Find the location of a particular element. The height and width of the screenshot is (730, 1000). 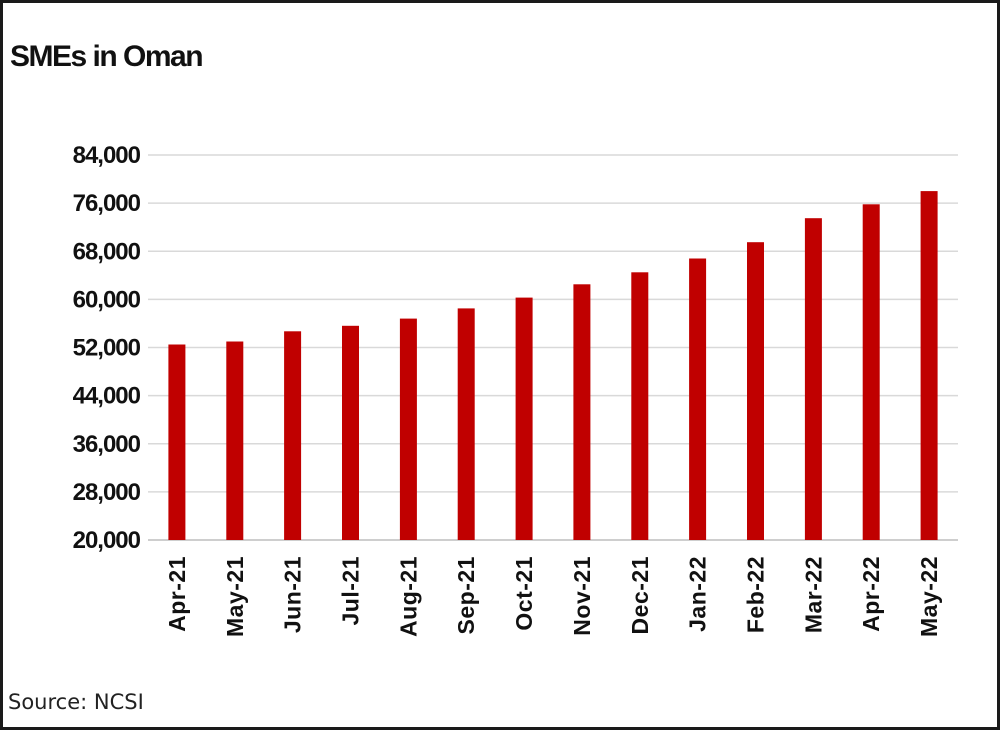

y-tick-label: 36,000 is located at coordinates (107, 444).